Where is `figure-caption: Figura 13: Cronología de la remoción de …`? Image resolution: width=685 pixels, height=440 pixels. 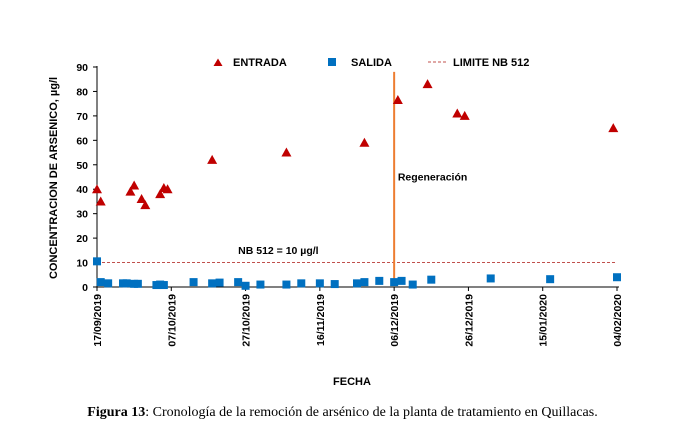 figure-caption: Figura 13: Cronología de la remoción de … is located at coordinates (342, 418).